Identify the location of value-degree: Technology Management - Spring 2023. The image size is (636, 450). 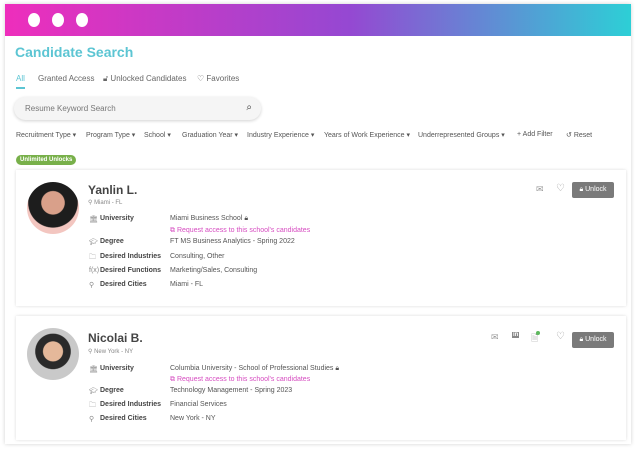
(231, 390).